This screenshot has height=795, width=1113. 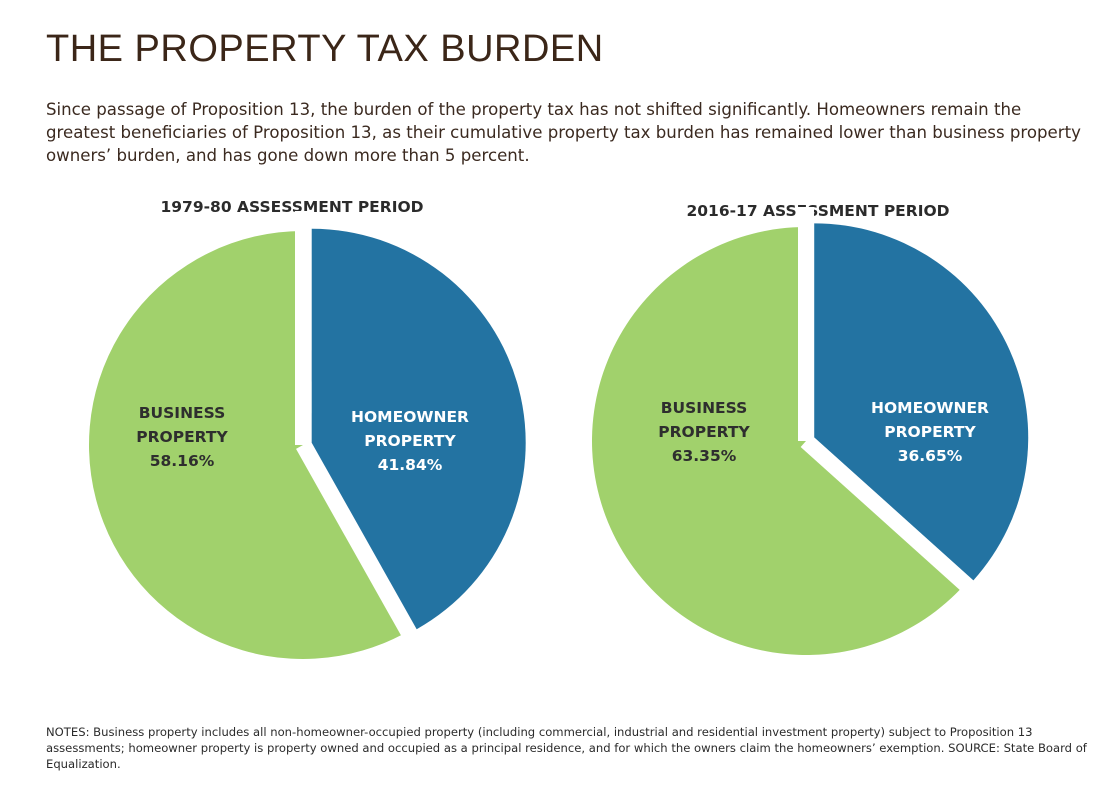 I want to click on chart-title: 2016-17 ASSESSMENT PERIOD, so click(x=817, y=211).